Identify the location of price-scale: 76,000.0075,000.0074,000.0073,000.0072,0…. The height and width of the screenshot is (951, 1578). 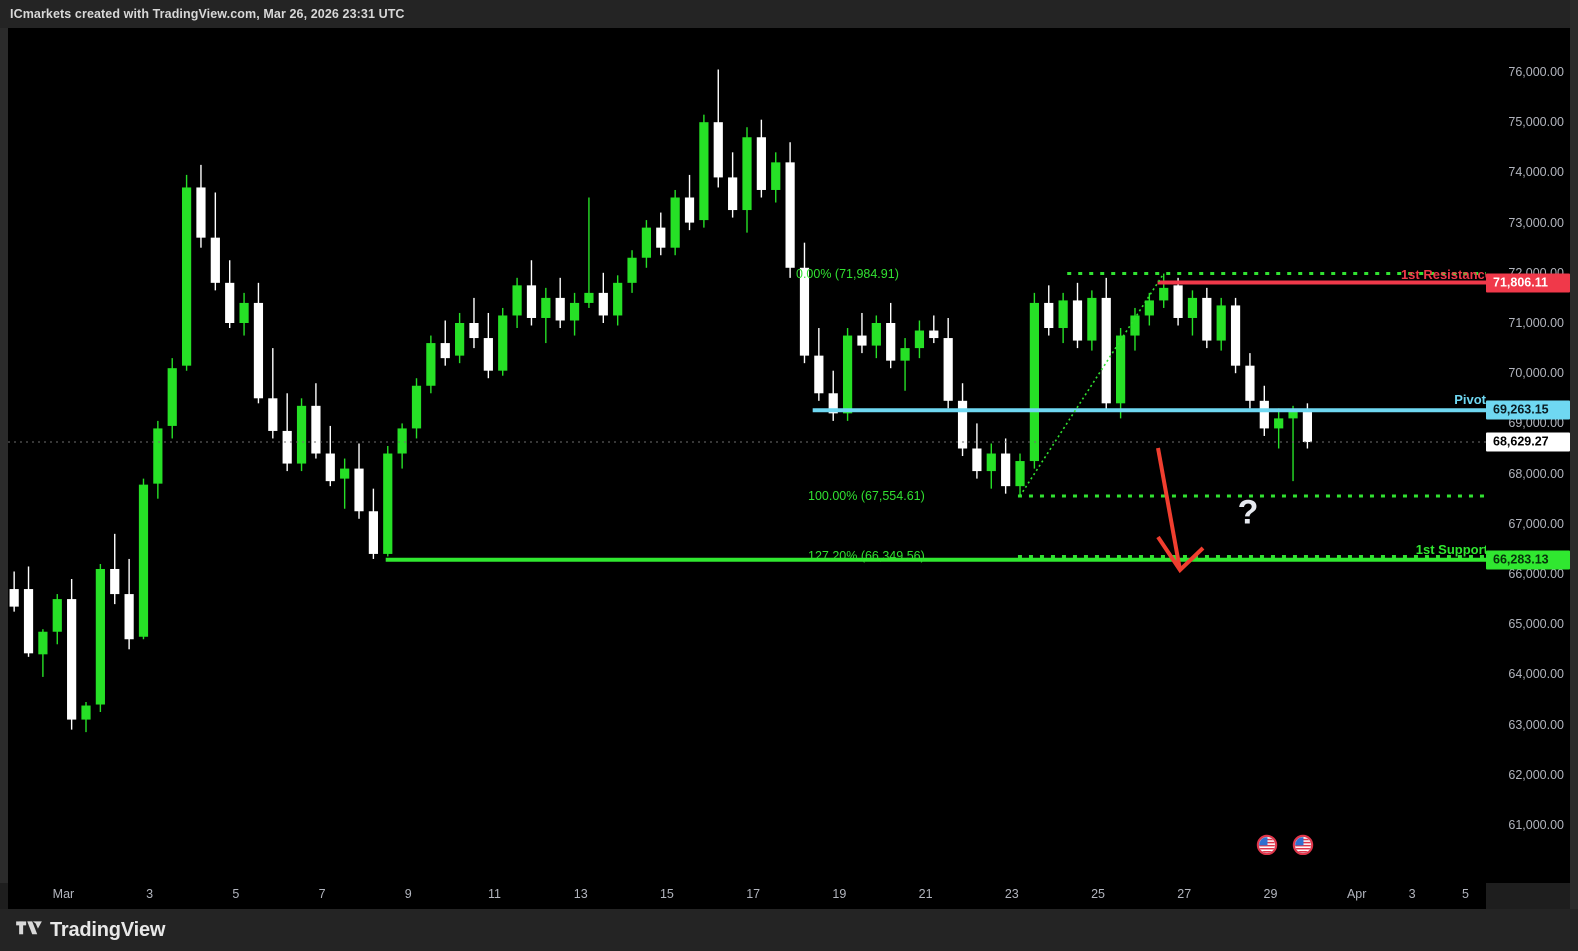
(1528, 455).